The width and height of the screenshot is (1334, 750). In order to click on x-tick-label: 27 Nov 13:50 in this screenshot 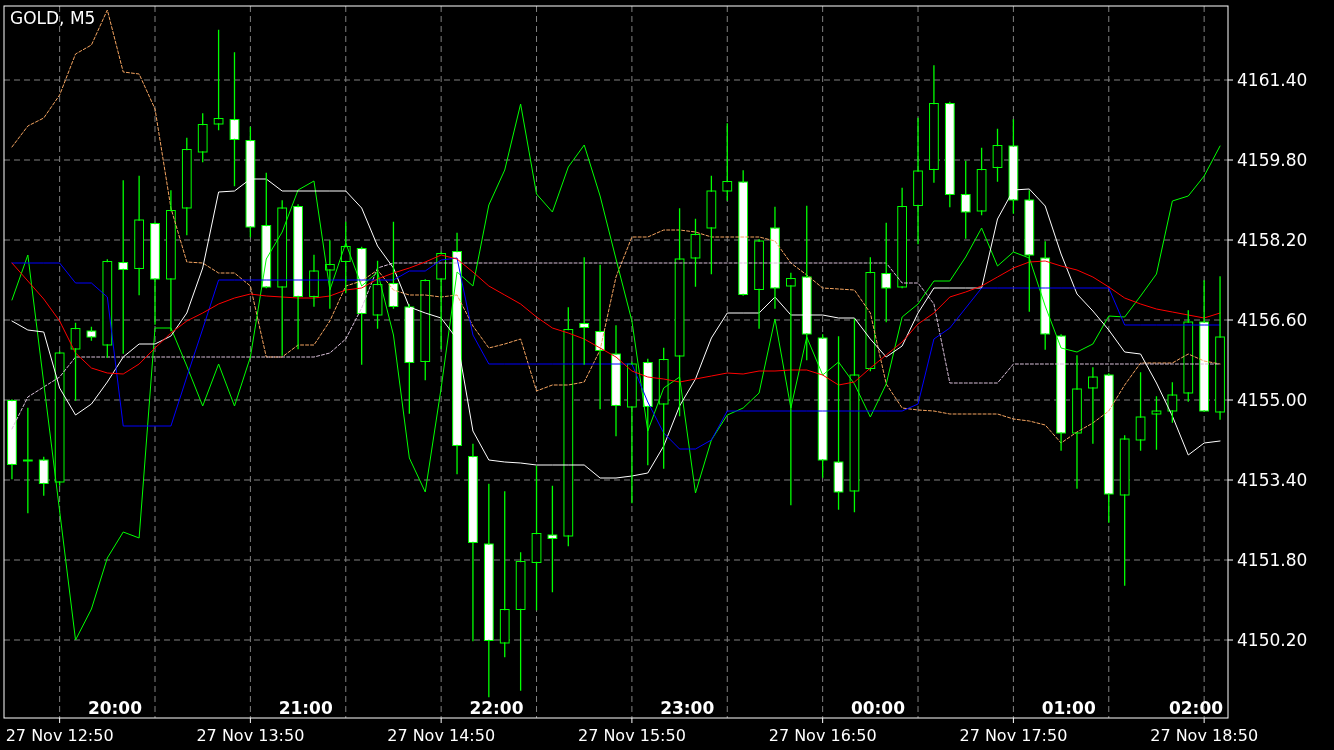, I will do `click(250, 735)`.